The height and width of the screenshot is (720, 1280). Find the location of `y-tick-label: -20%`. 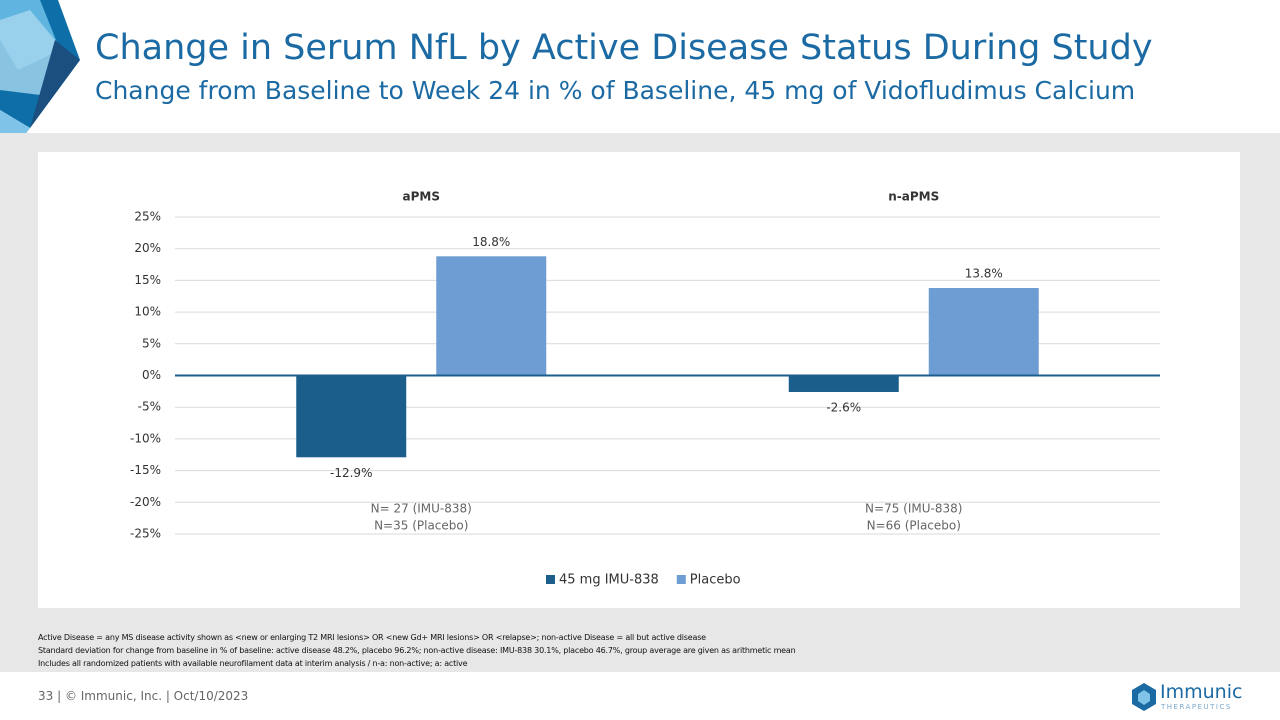

y-tick-label: -20% is located at coordinates (145, 502).